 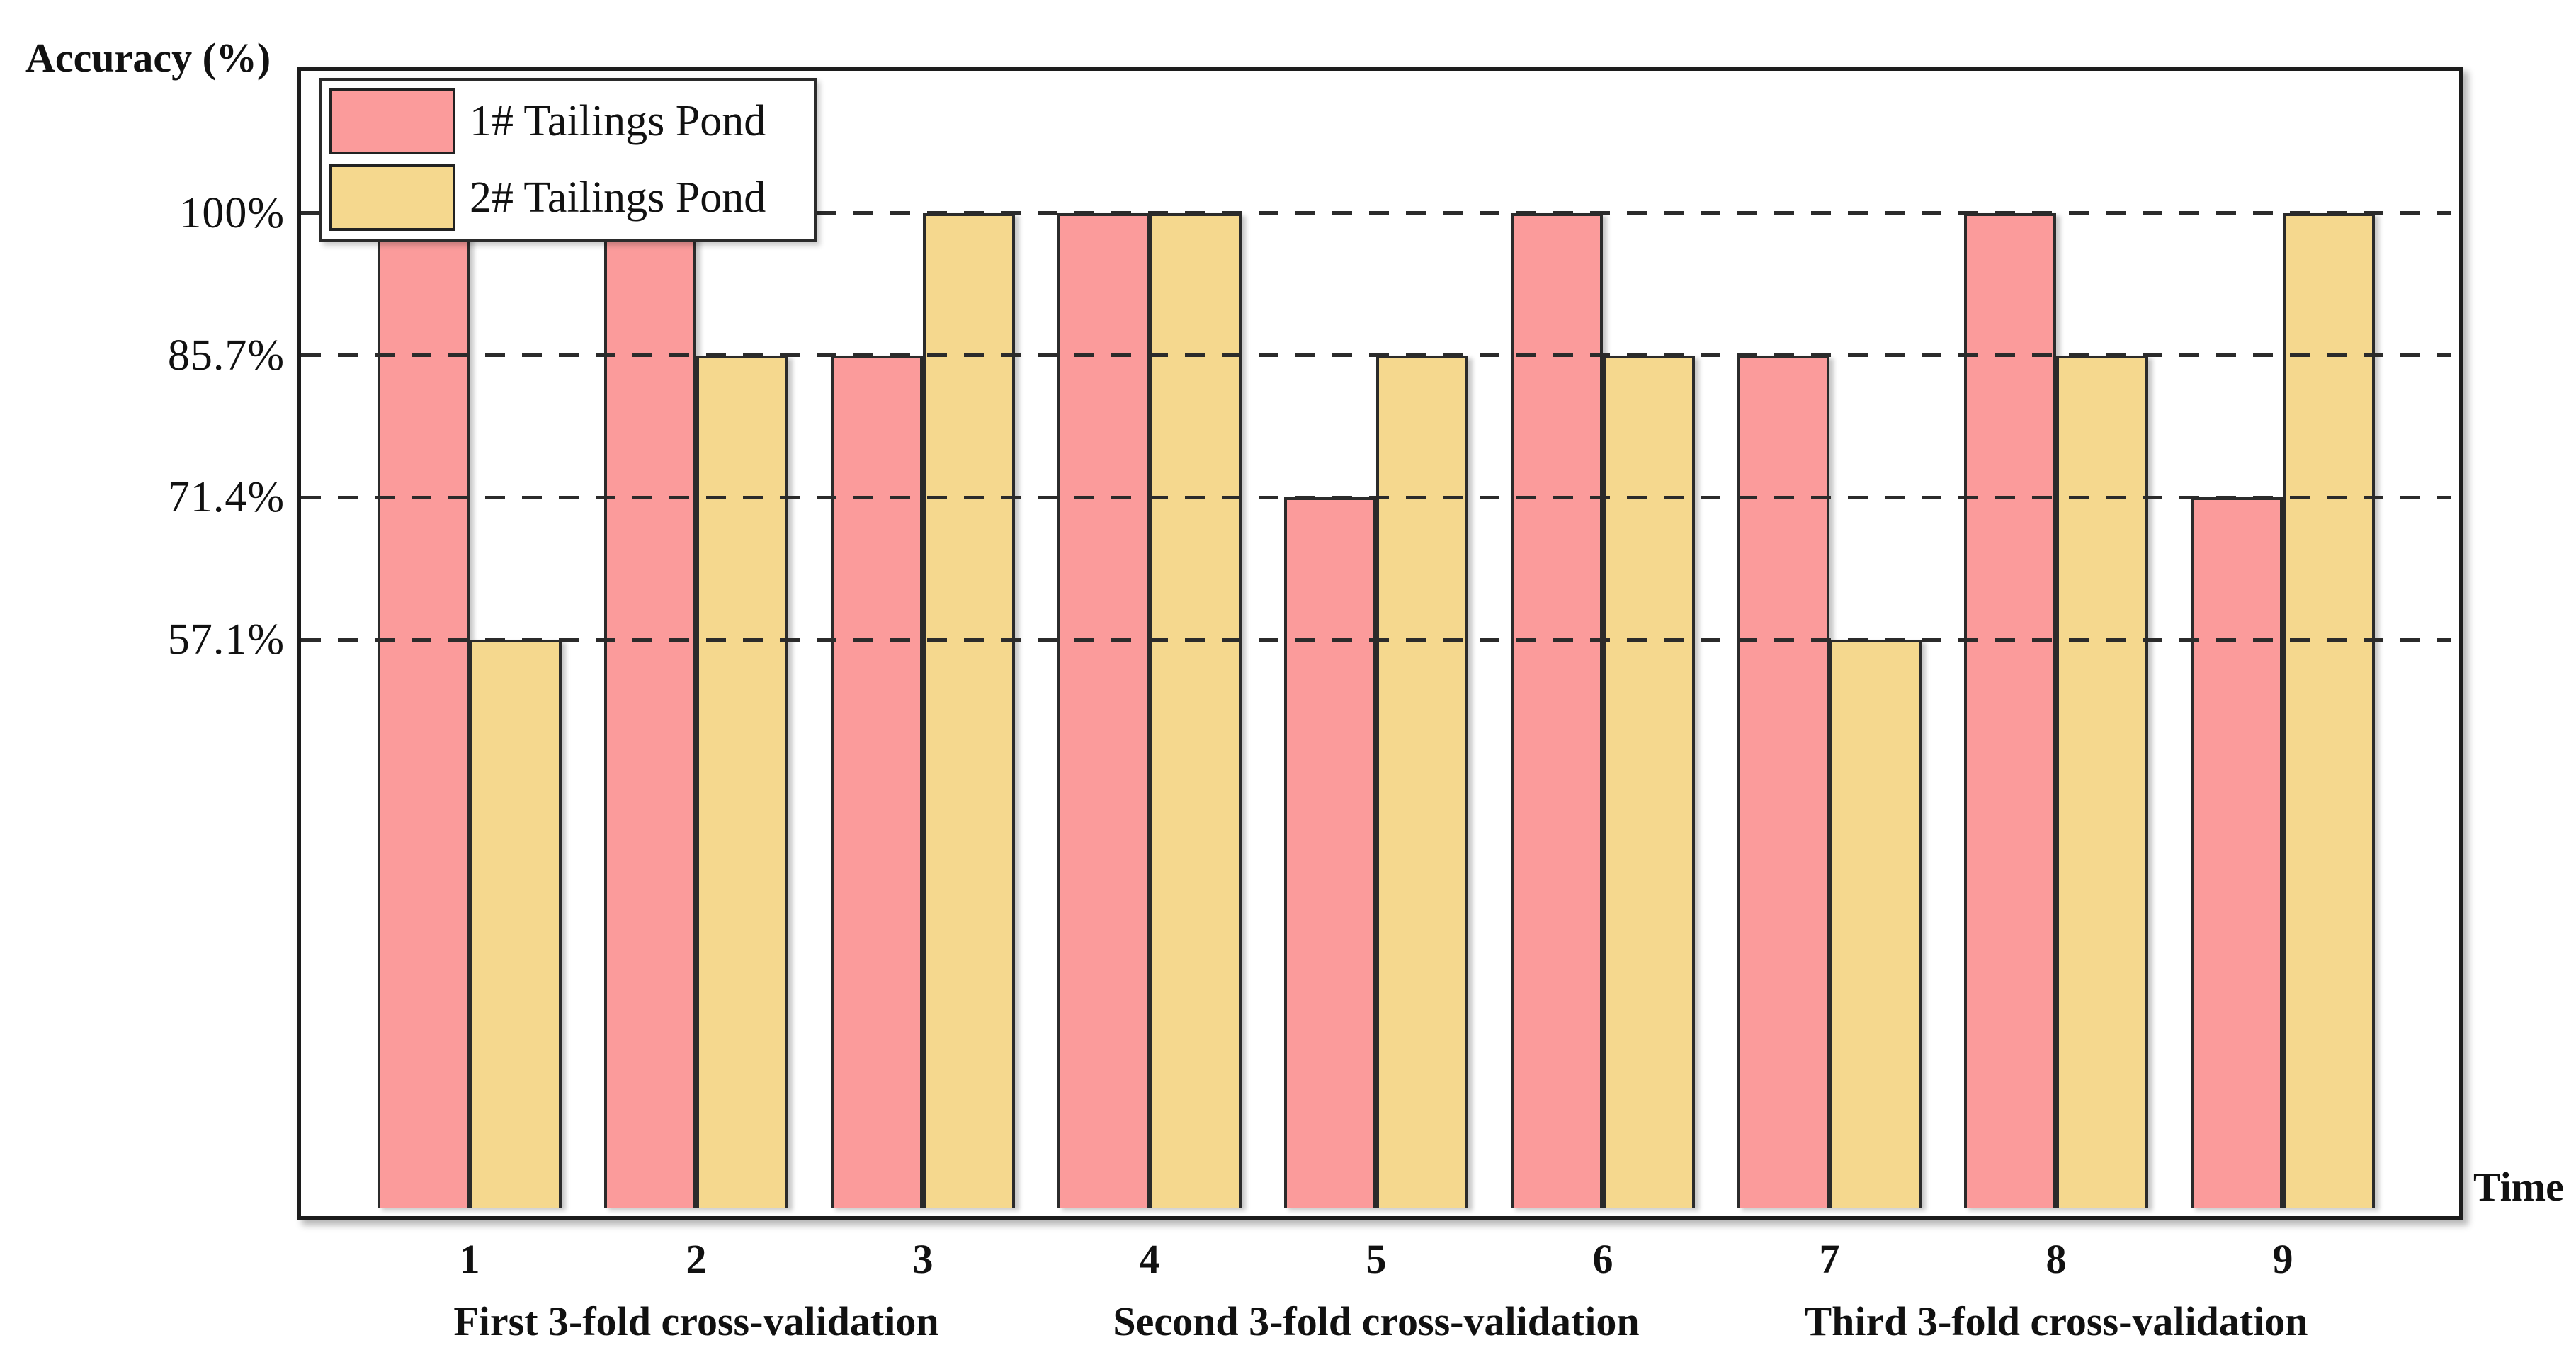 I want to click on bar-series1-time6, so click(x=1557, y=710).